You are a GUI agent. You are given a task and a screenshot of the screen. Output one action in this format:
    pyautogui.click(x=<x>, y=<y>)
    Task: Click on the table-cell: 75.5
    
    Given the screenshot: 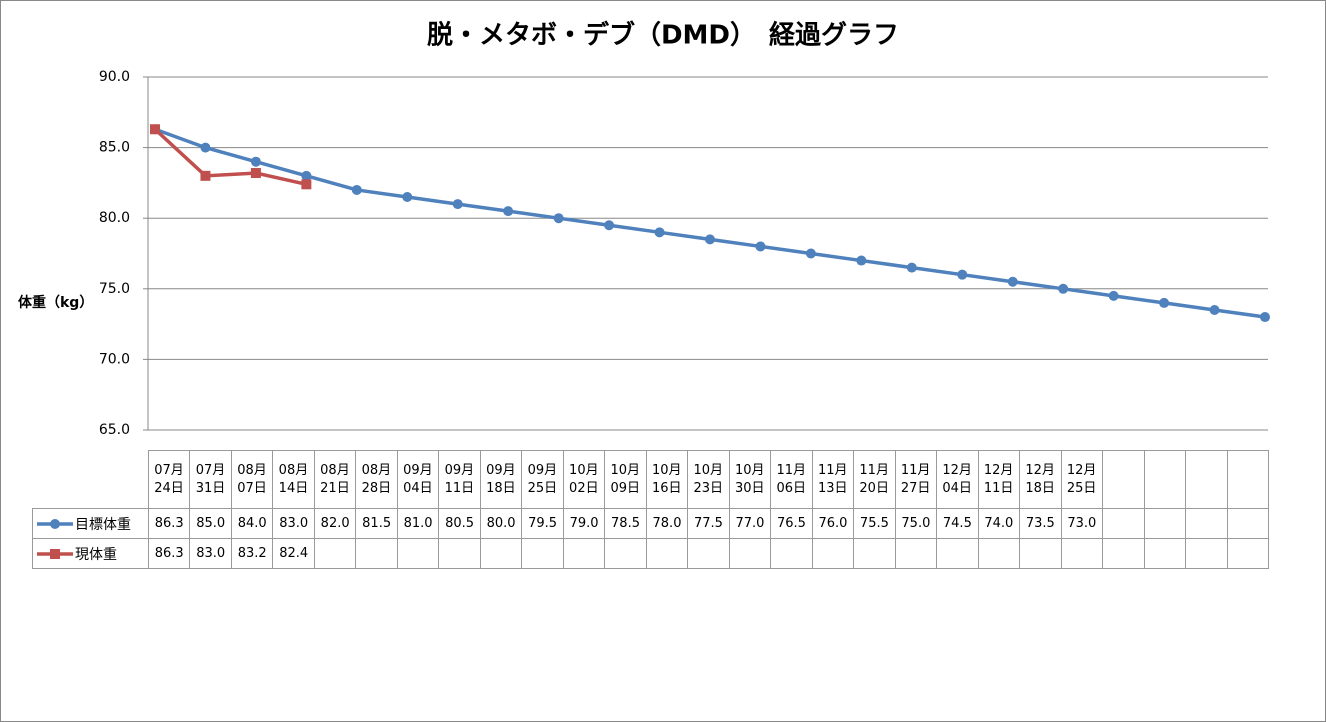 What is the action you would take?
    pyautogui.click(x=874, y=523)
    